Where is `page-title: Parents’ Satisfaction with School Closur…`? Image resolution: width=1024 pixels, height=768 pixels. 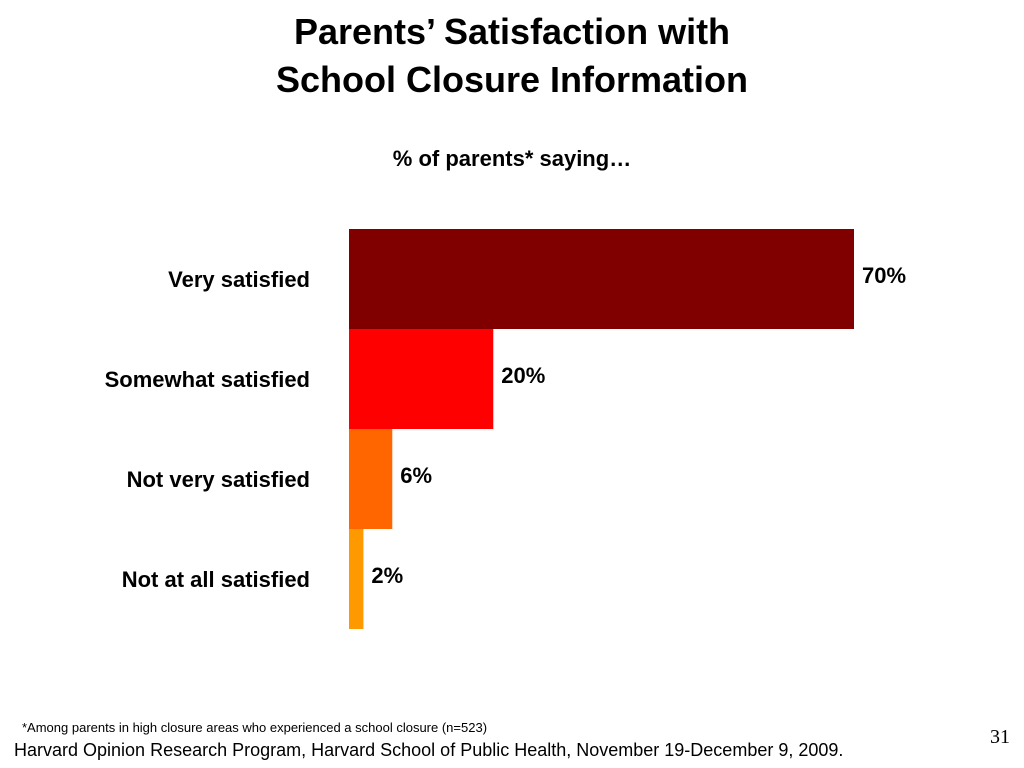 page-title: Parents’ Satisfaction with School Closur… is located at coordinates (512, 56).